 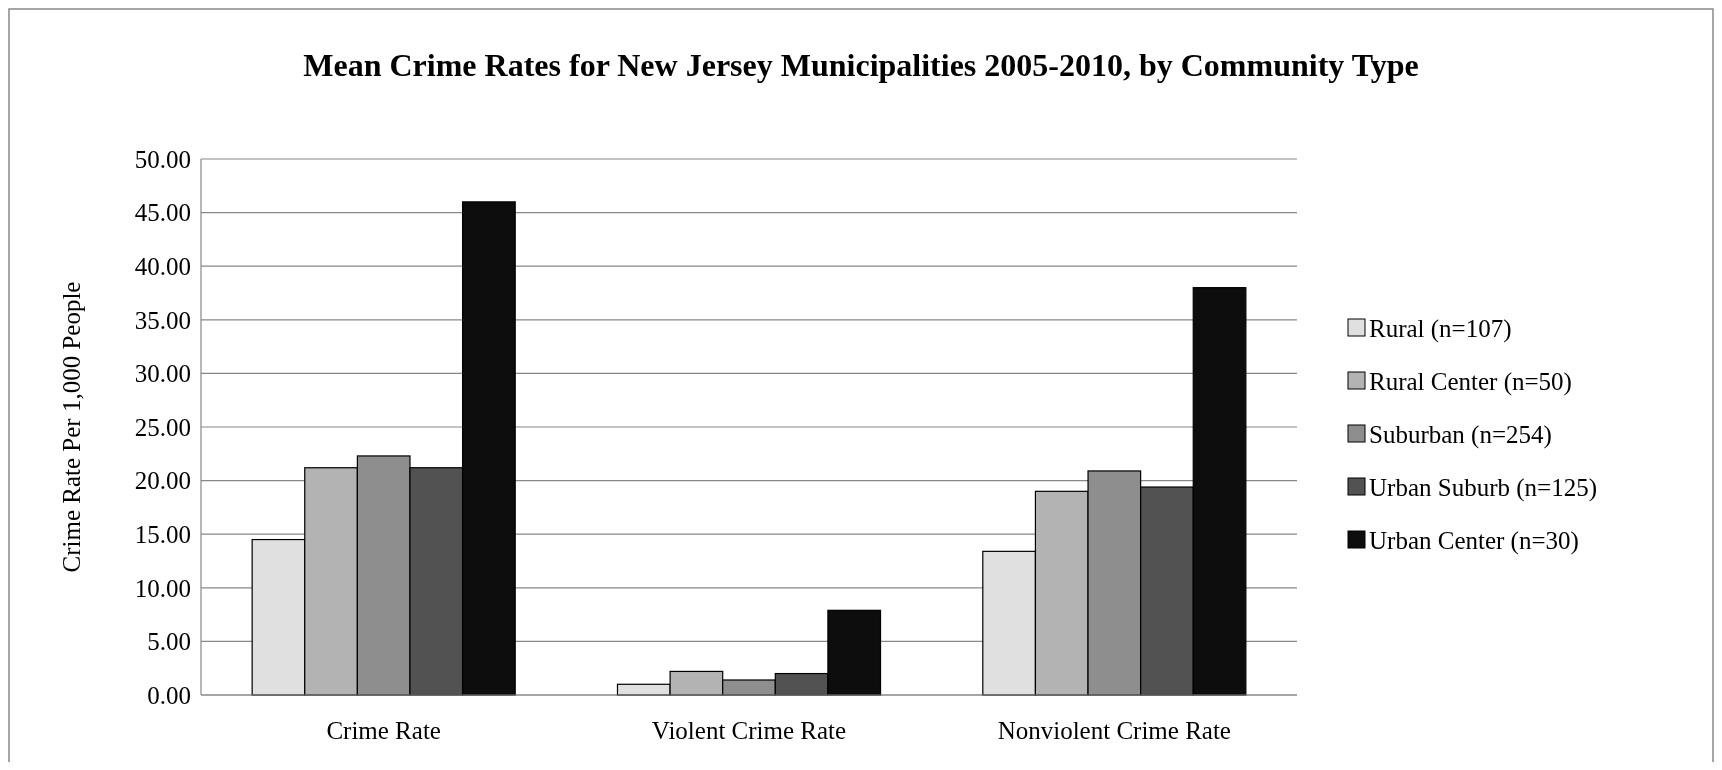 I want to click on x-tick-label: Nonviolent Crime Rate, so click(x=1114, y=730).